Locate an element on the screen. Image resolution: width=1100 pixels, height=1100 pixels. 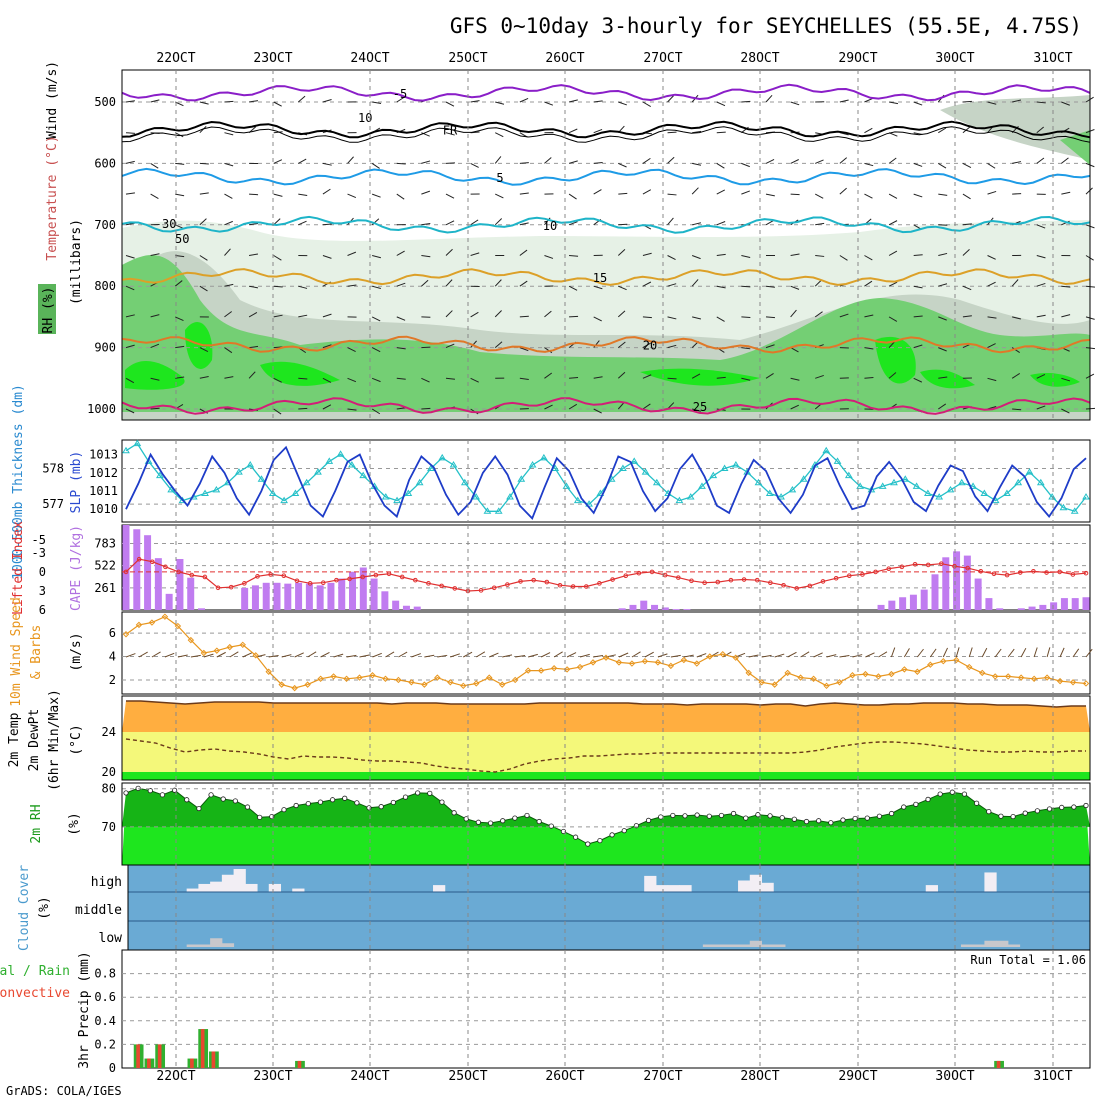
wind10m-unit-label: (m/s) is located at coordinates (76, 651).